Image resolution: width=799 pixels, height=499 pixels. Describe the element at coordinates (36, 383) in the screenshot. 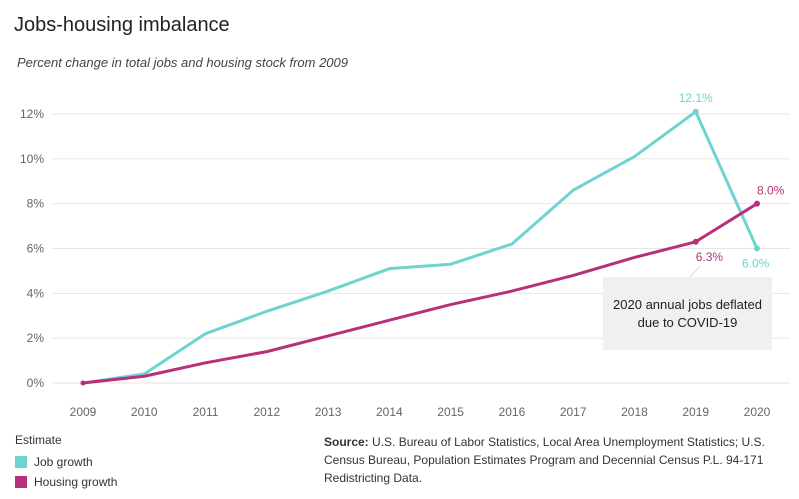

I see `y-tick-label: 0%` at that location.